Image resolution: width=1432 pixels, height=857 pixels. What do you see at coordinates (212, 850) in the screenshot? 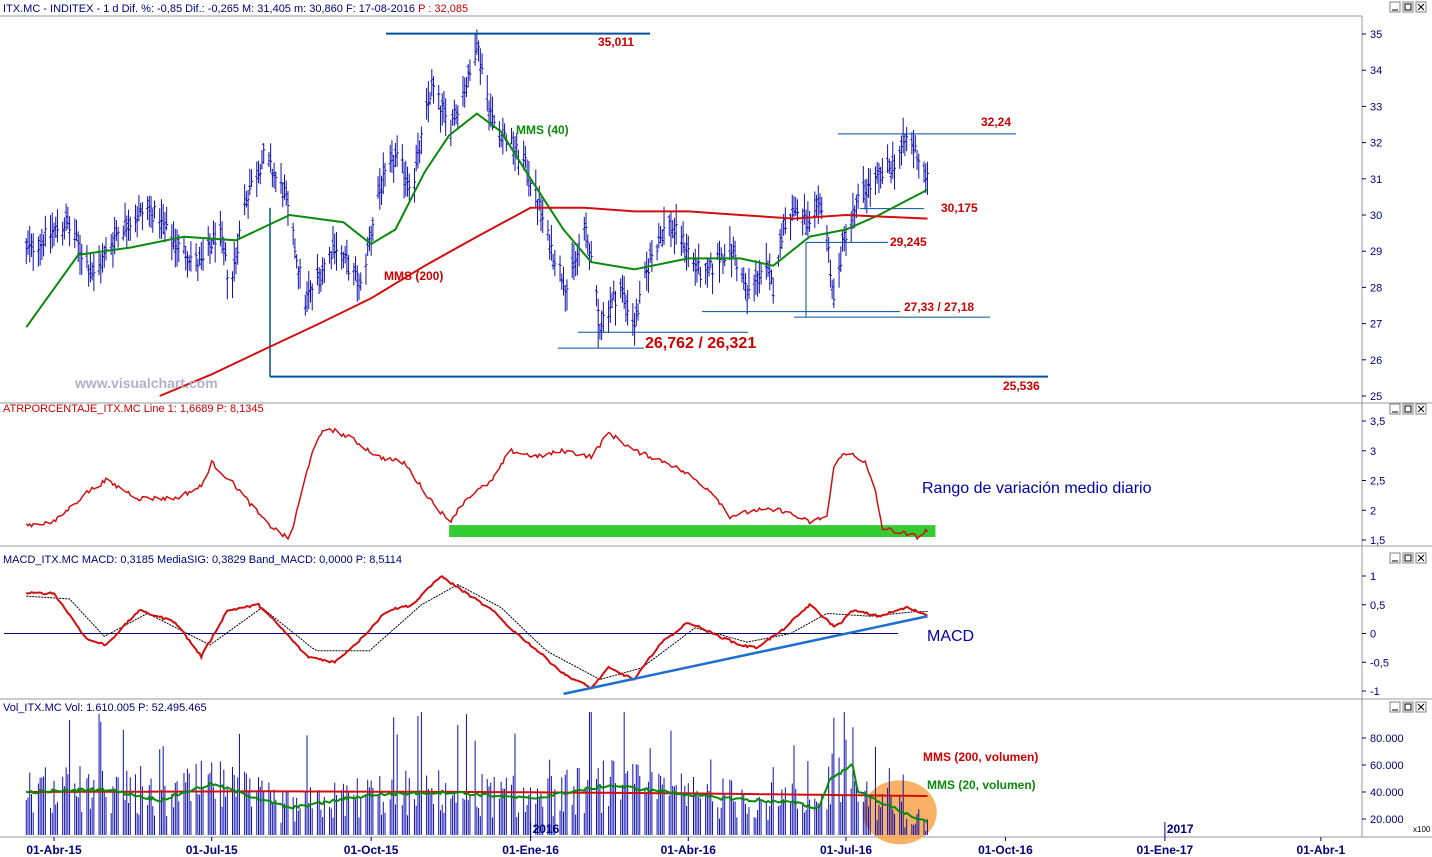
I see `x-axis-tick-label: 01-Jul-15` at bounding box center [212, 850].